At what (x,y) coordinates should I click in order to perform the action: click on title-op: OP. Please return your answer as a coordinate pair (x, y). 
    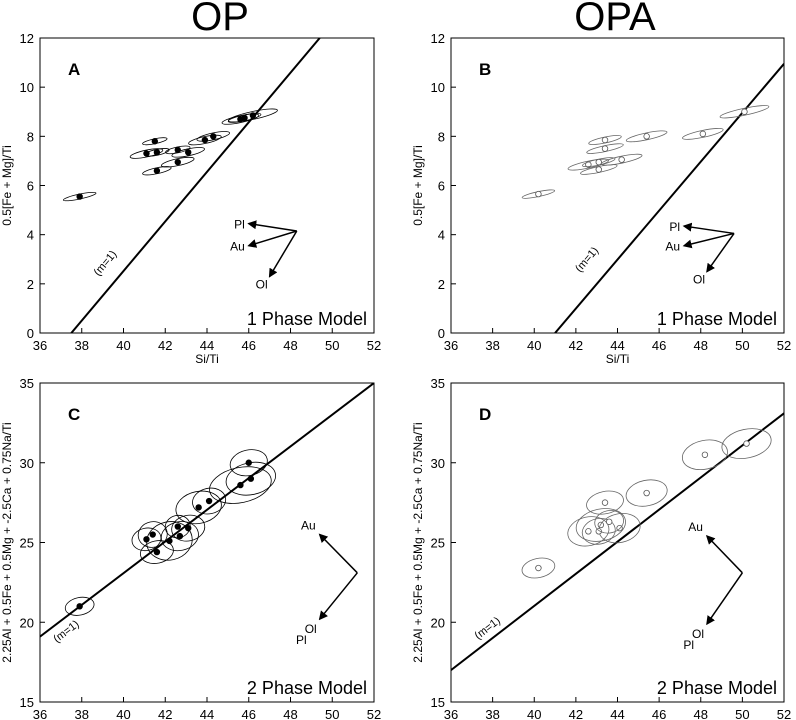
    Looking at the image, I should click on (220, 19).